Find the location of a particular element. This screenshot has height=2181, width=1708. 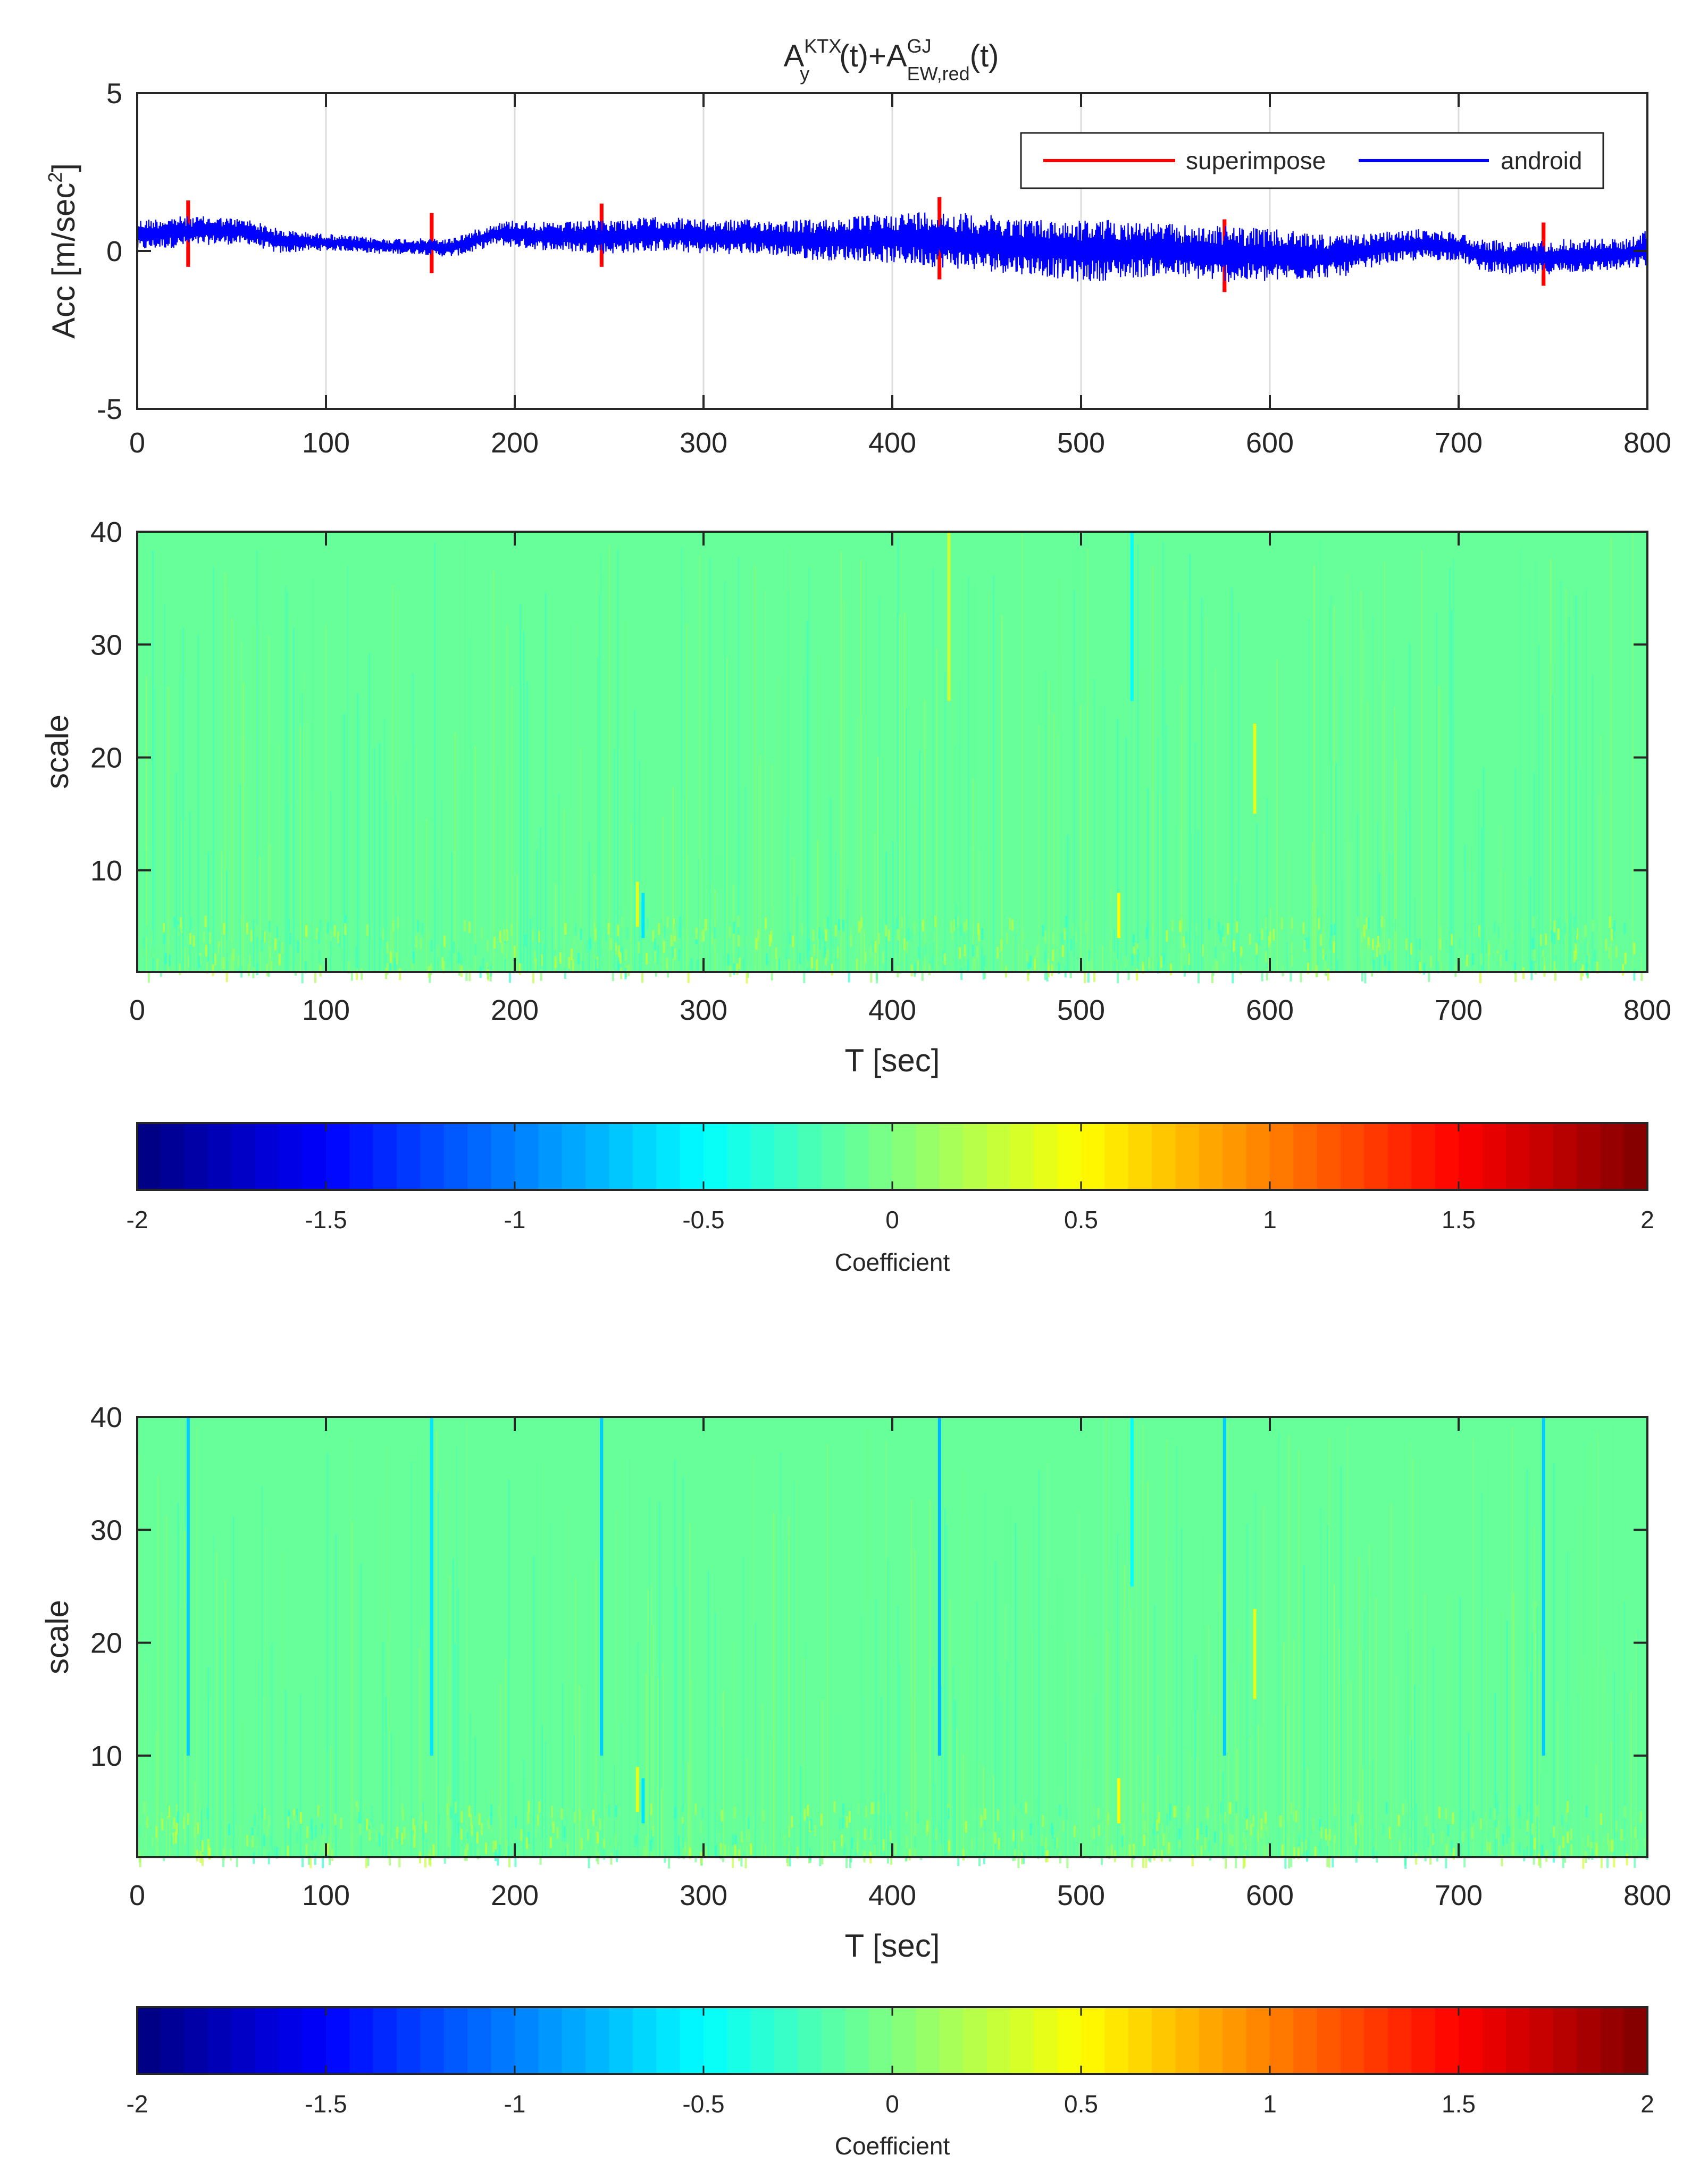

hm2-y-axis-label: scale is located at coordinates (57, 1637).